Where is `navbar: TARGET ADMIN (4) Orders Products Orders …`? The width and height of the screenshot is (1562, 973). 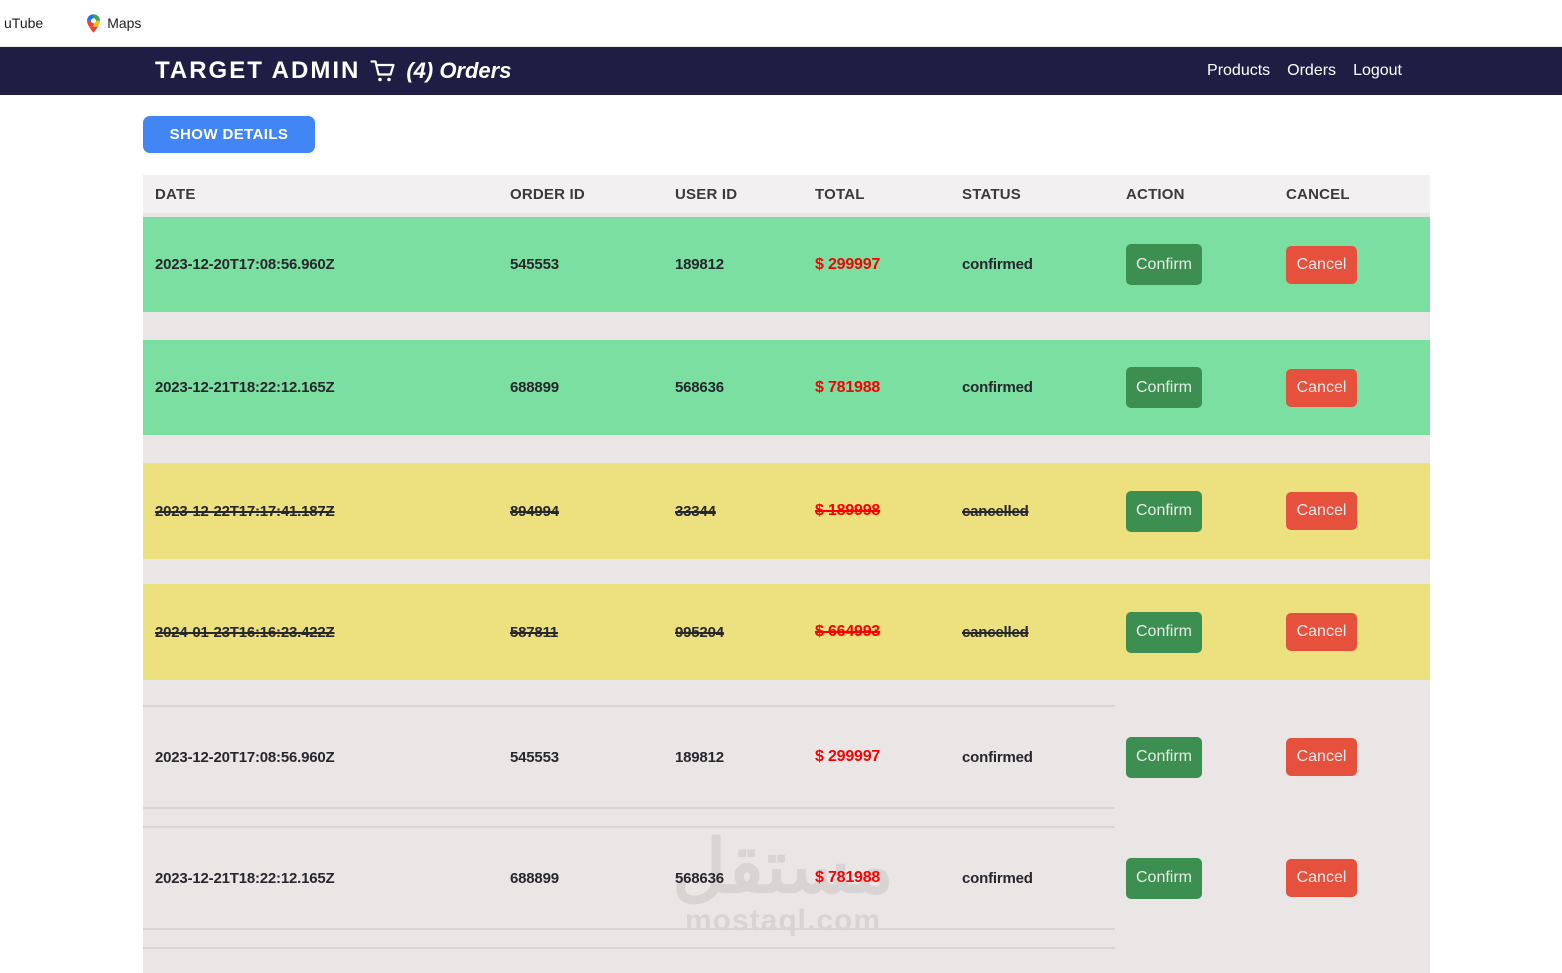
navbar: TARGET ADMIN (4) Orders Products Orders … is located at coordinates (781, 71).